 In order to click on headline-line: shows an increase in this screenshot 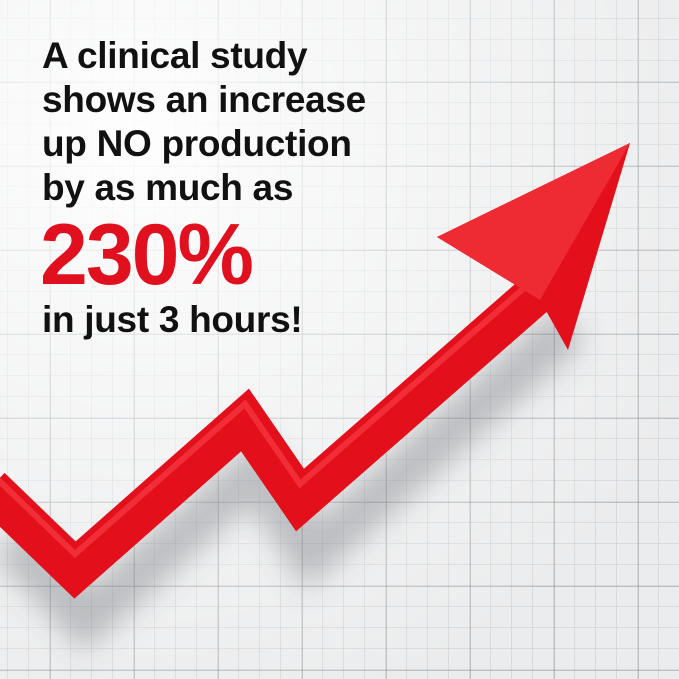, I will do `click(204, 99)`.